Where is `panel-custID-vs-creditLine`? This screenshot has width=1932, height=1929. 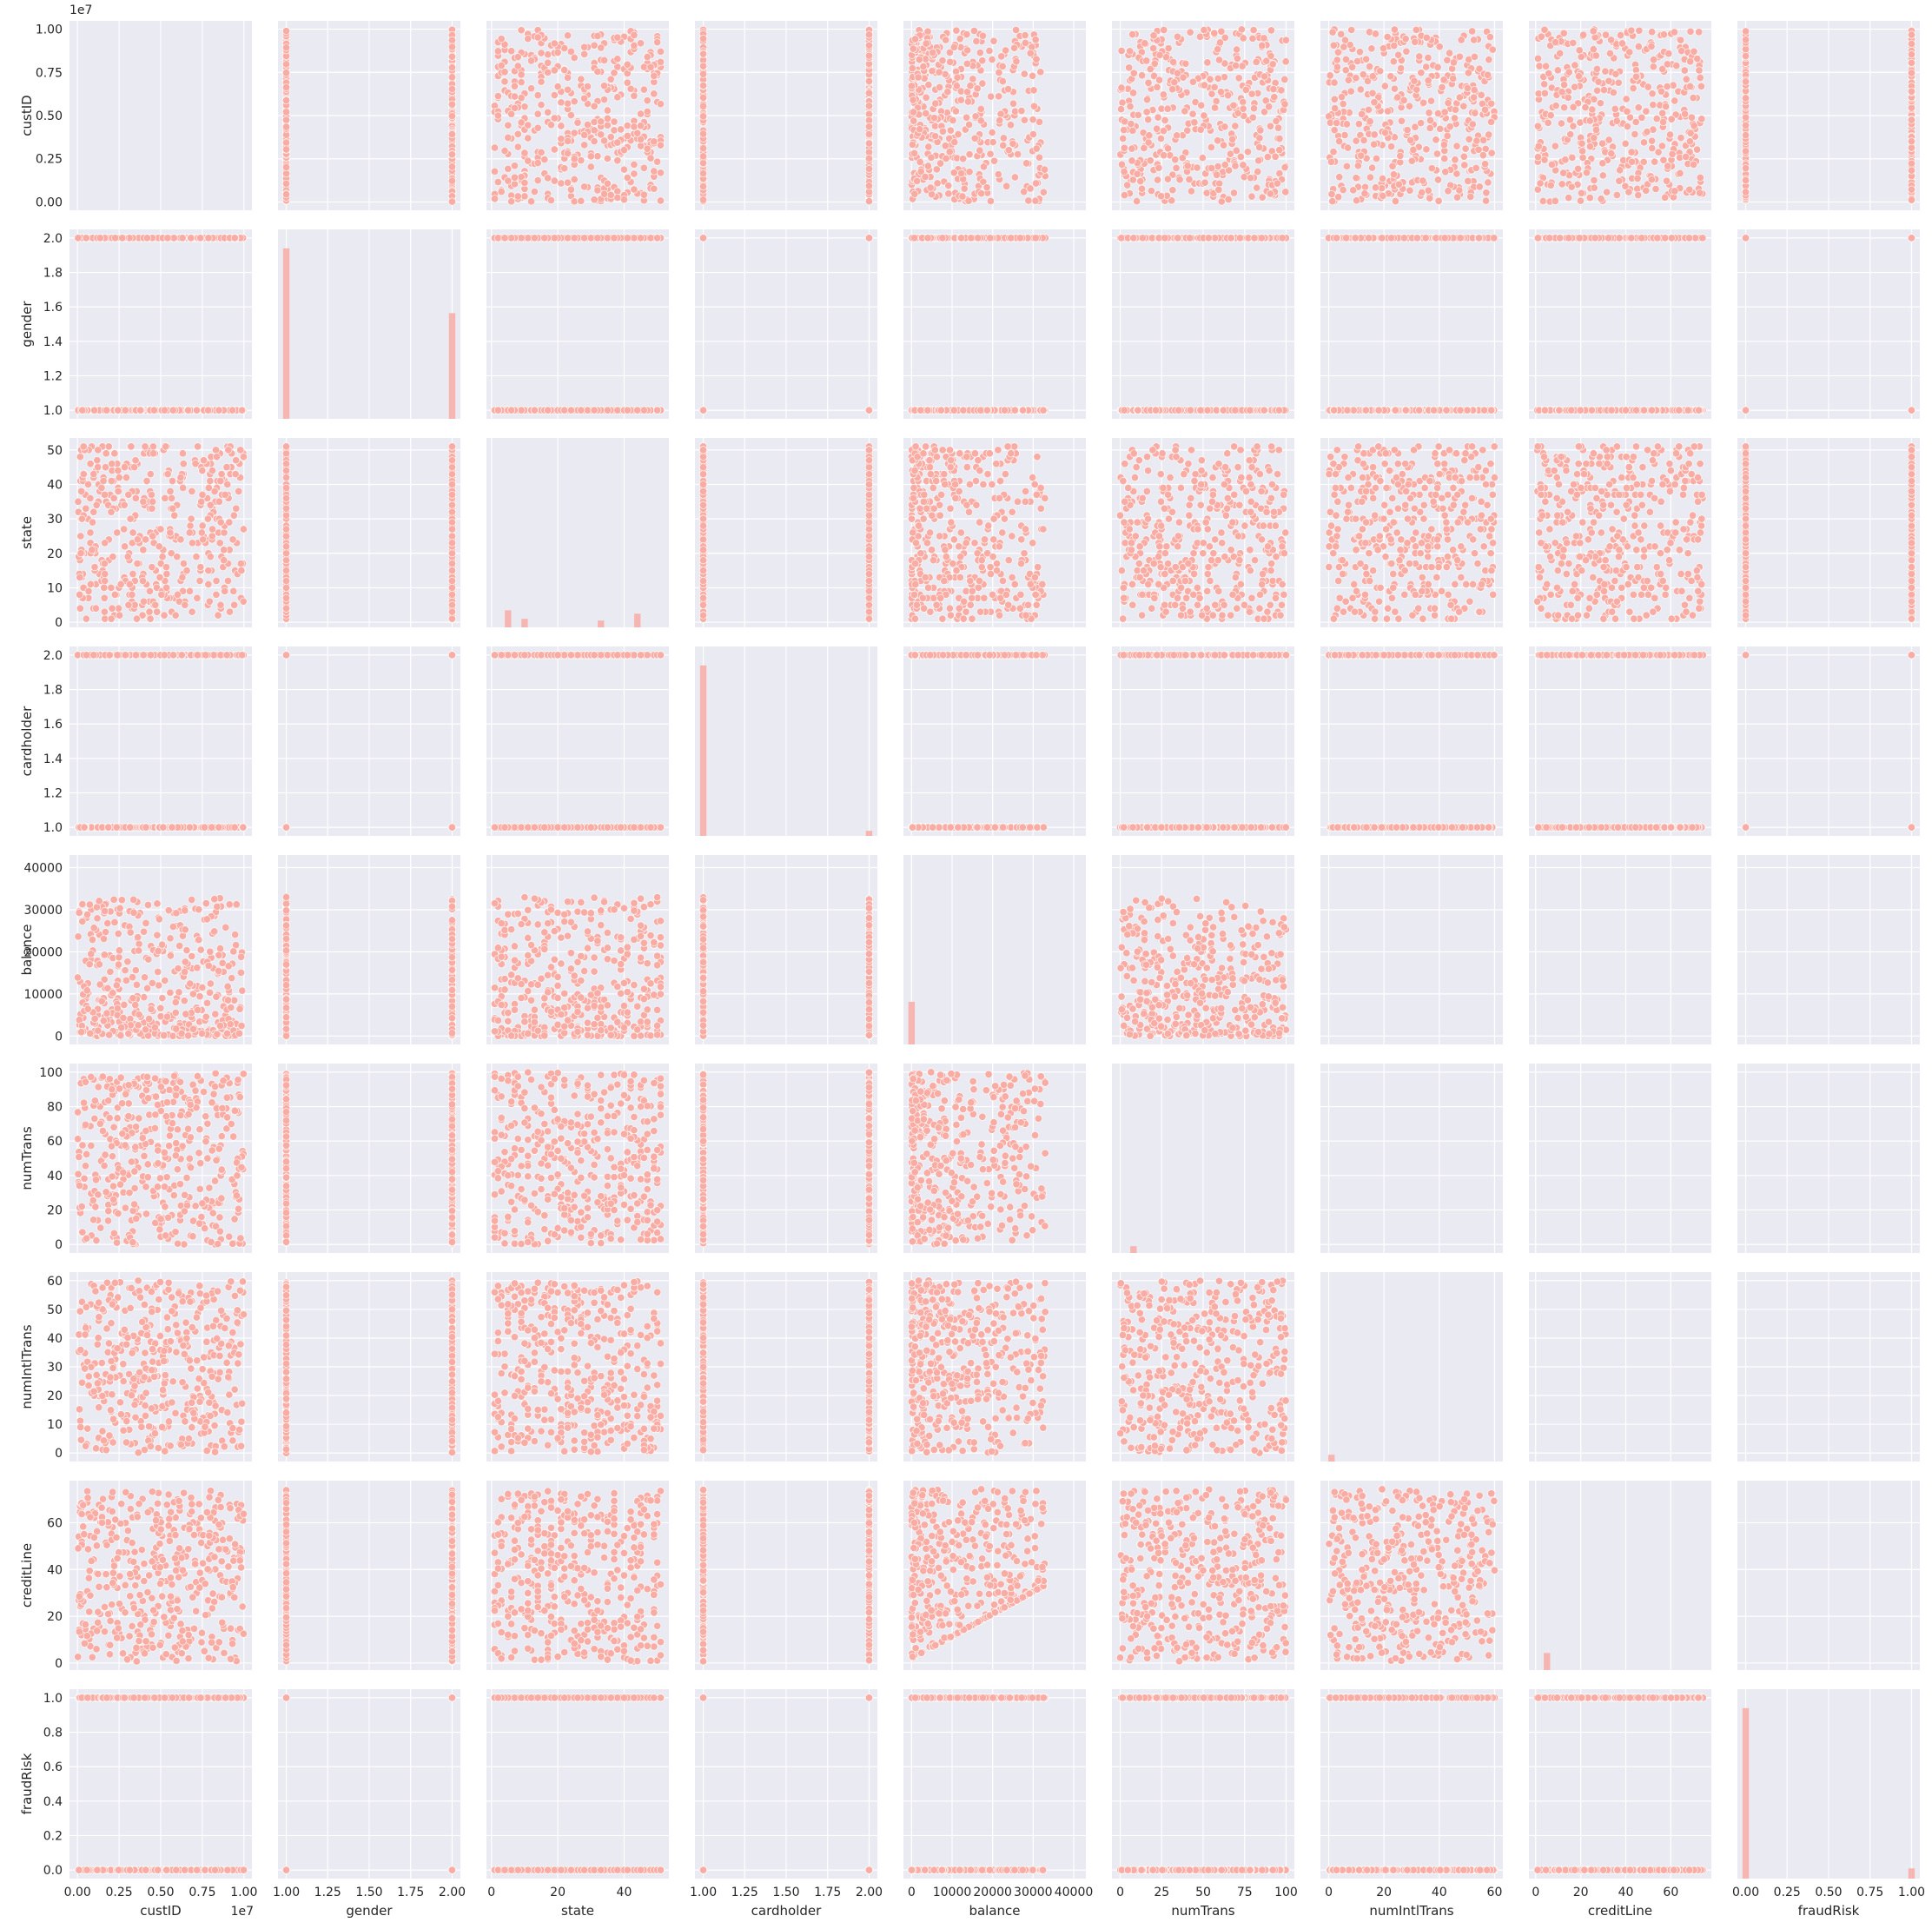
panel-custID-vs-creditLine is located at coordinates (1620, 115).